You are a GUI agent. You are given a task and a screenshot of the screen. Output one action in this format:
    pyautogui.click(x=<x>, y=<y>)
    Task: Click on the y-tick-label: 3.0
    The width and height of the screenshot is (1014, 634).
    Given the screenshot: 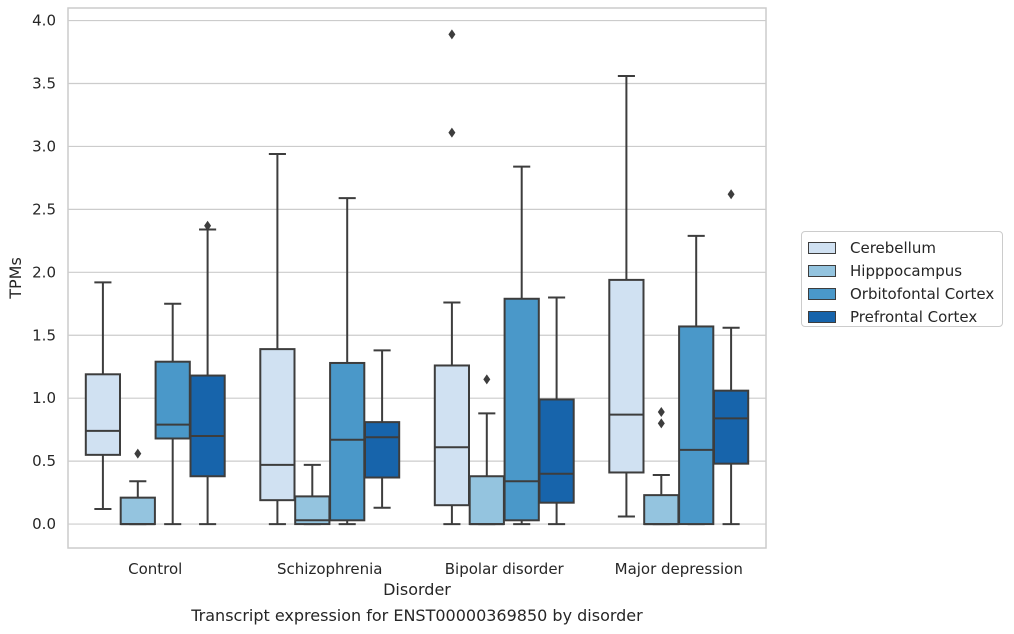 What is the action you would take?
    pyautogui.click(x=44, y=146)
    